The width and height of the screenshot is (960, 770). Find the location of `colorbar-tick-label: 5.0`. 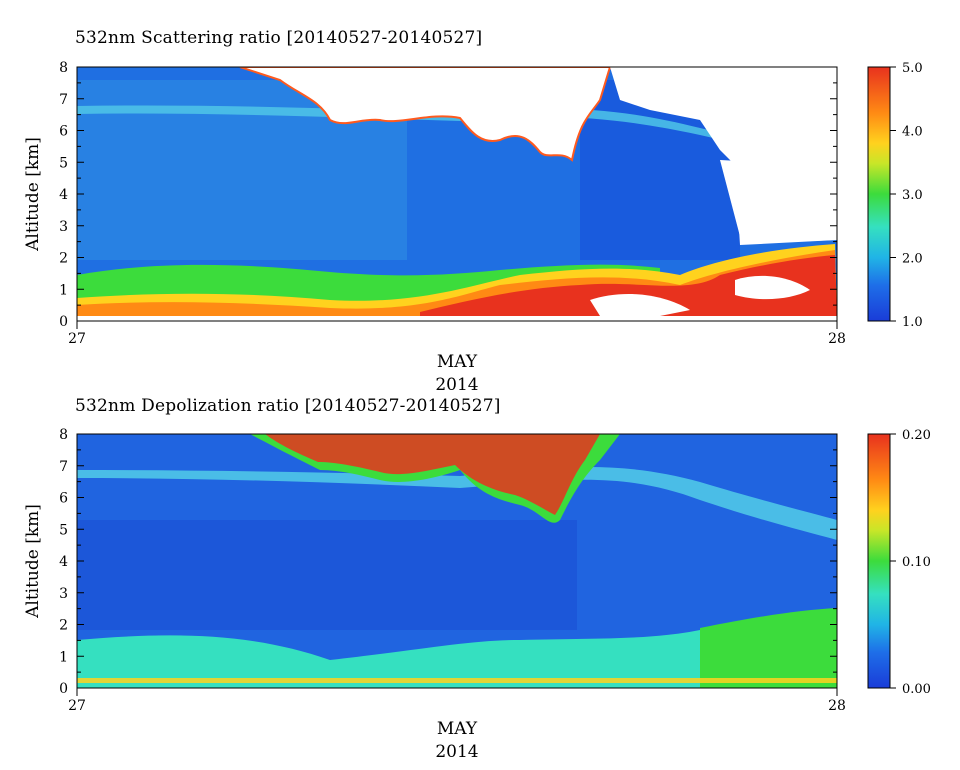

colorbar-tick-label: 5.0 is located at coordinates (912, 68).